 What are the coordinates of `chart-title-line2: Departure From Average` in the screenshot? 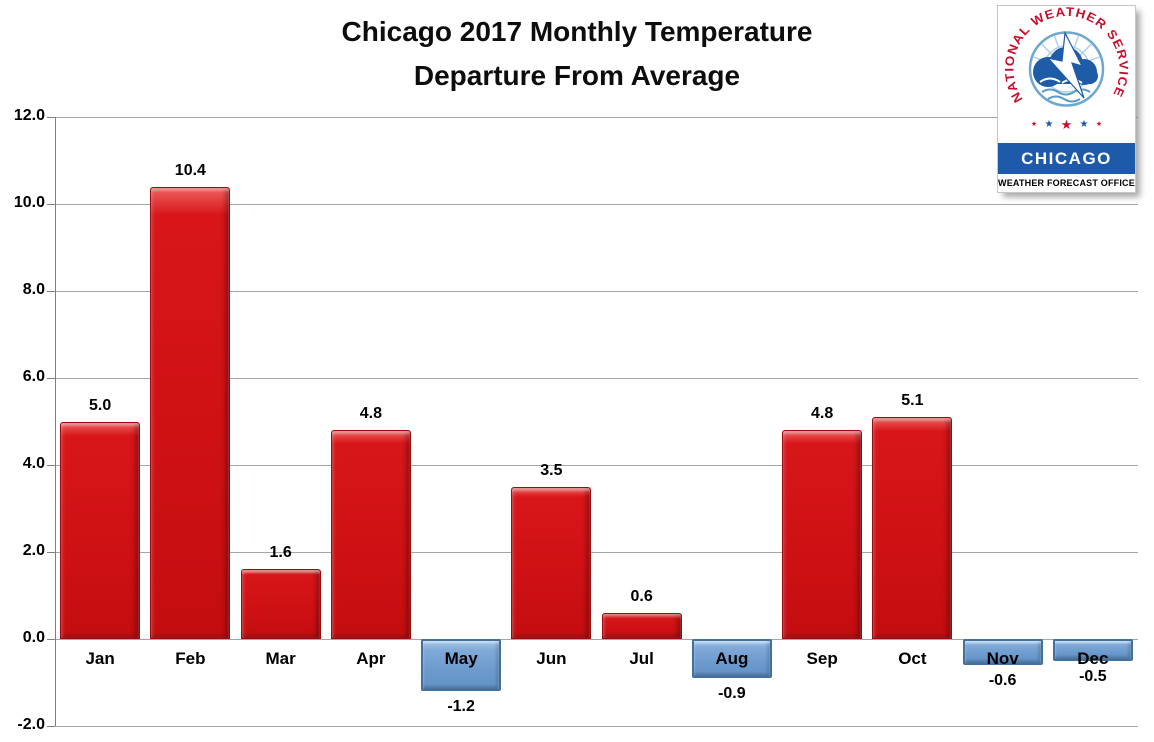 It's located at (577, 75).